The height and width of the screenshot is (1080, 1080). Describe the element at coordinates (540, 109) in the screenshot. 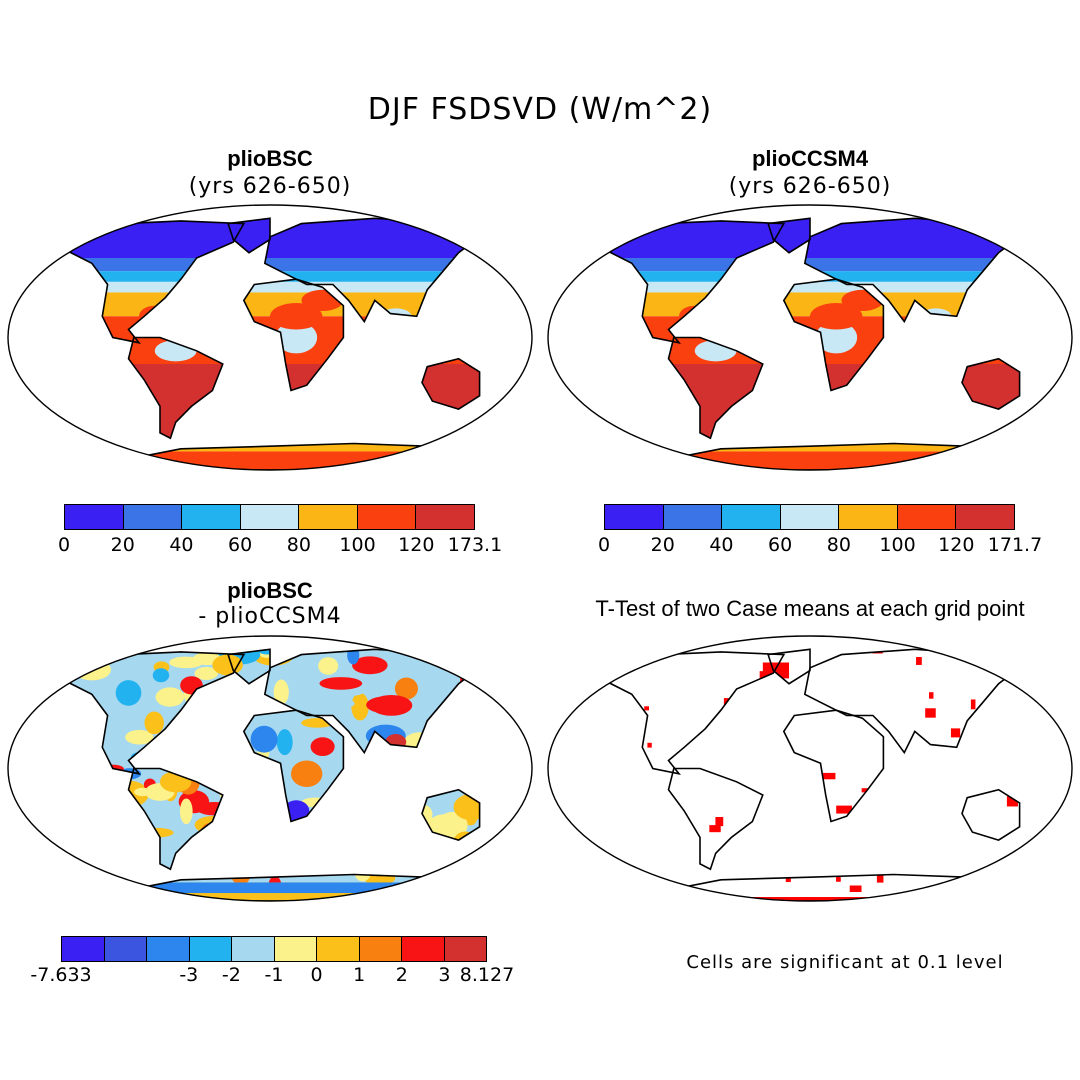

I see `main-title: DJF FSDSVD (W/m^2)` at that location.